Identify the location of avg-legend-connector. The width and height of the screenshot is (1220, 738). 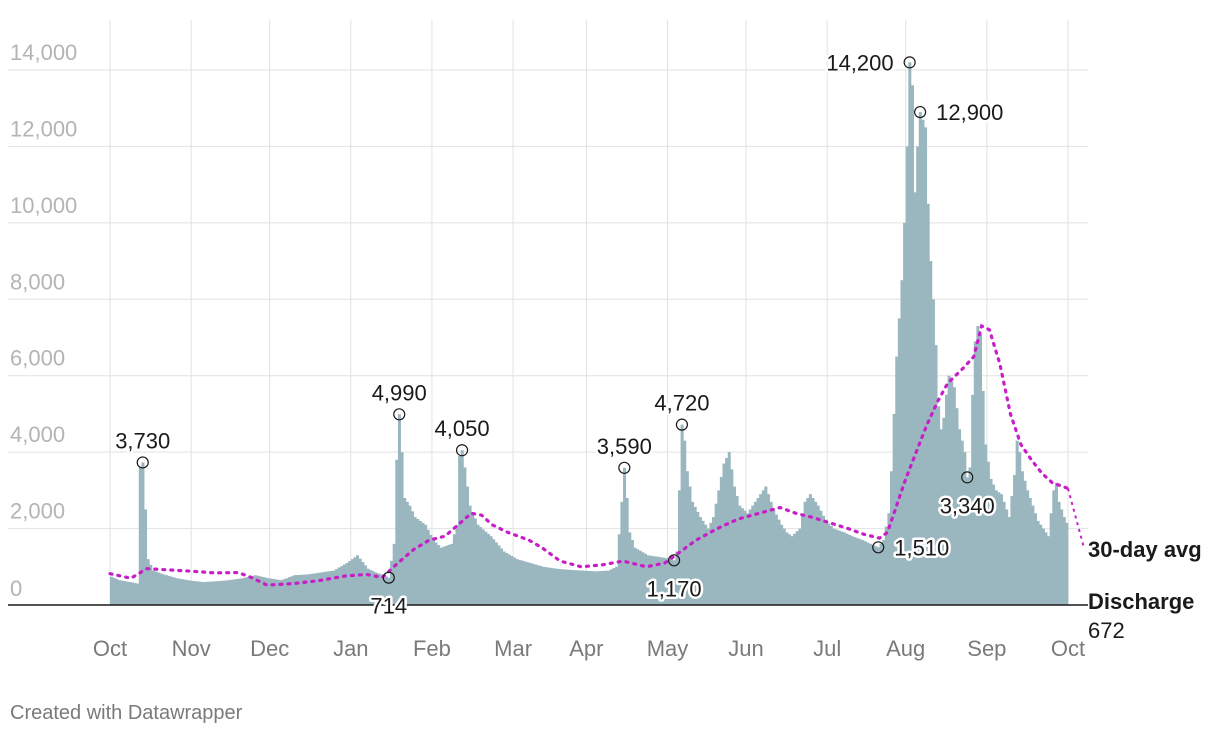
(1076, 518).